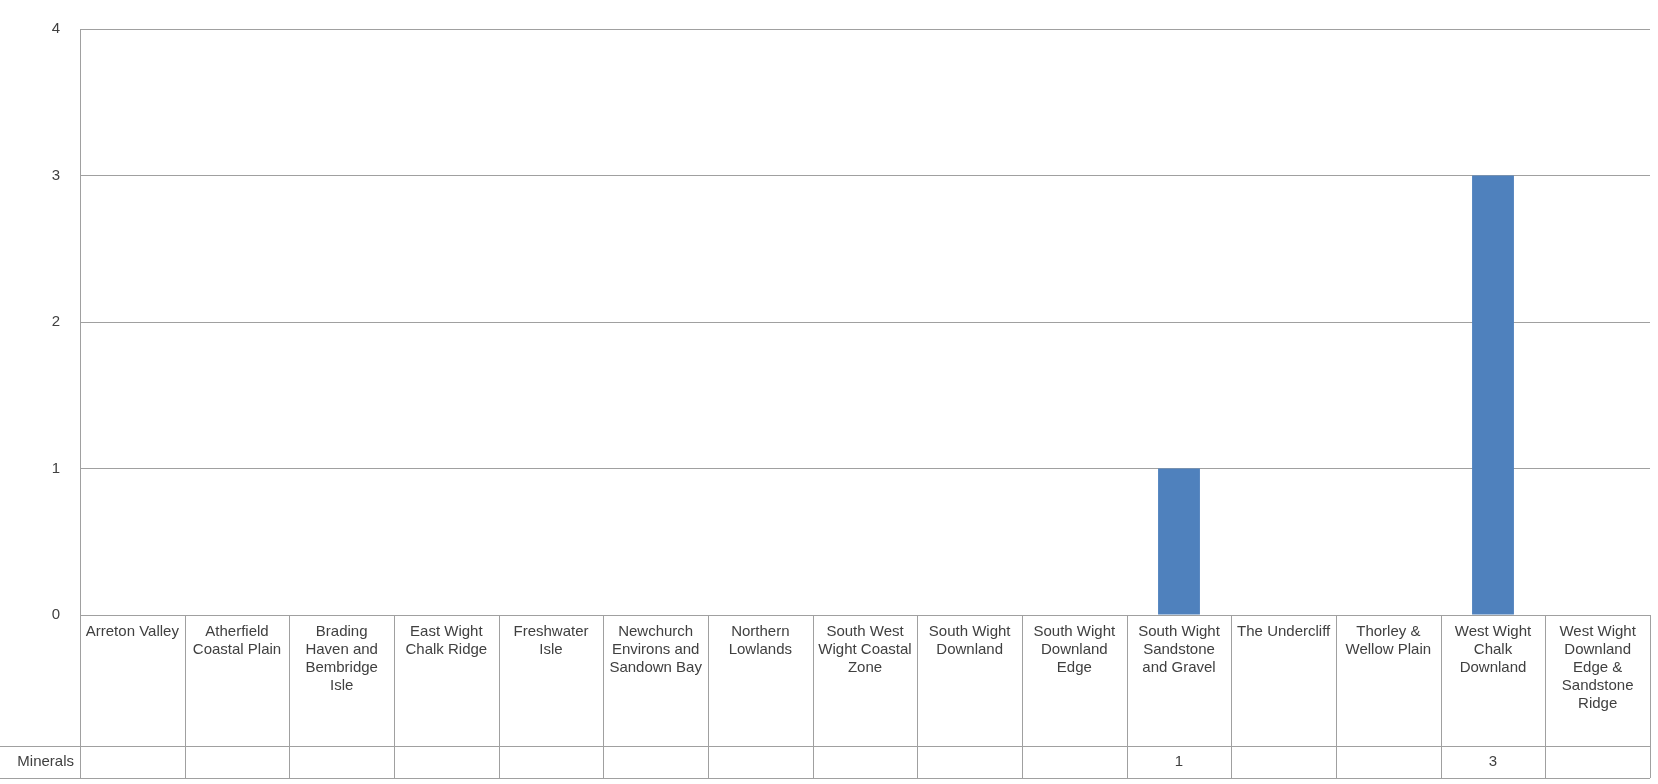 Image resolution: width=1658 pixels, height=784 pixels. What do you see at coordinates (446, 640) in the screenshot?
I see `x-tick-label: East Wight Chalk Ridge` at bounding box center [446, 640].